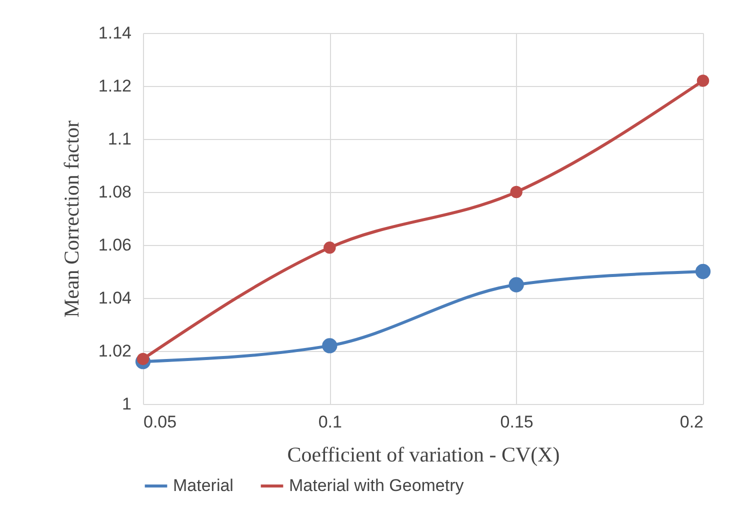 This screenshot has height=525, width=746. I want to click on x-tick-label: 0.05, so click(160, 422).